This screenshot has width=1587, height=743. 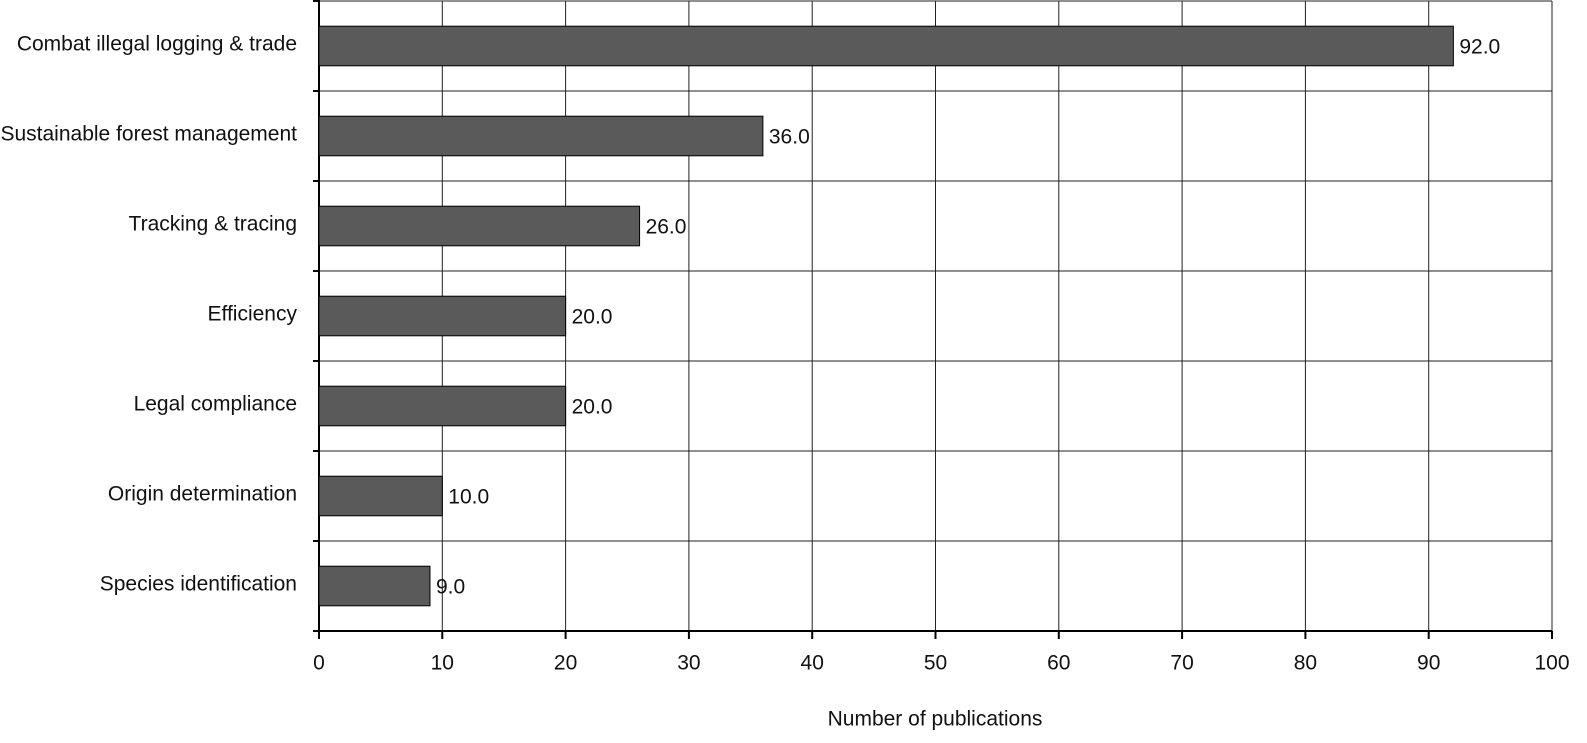 I want to click on y-tick-label: Combat illegal logging & trade, so click(x=157, y=44).